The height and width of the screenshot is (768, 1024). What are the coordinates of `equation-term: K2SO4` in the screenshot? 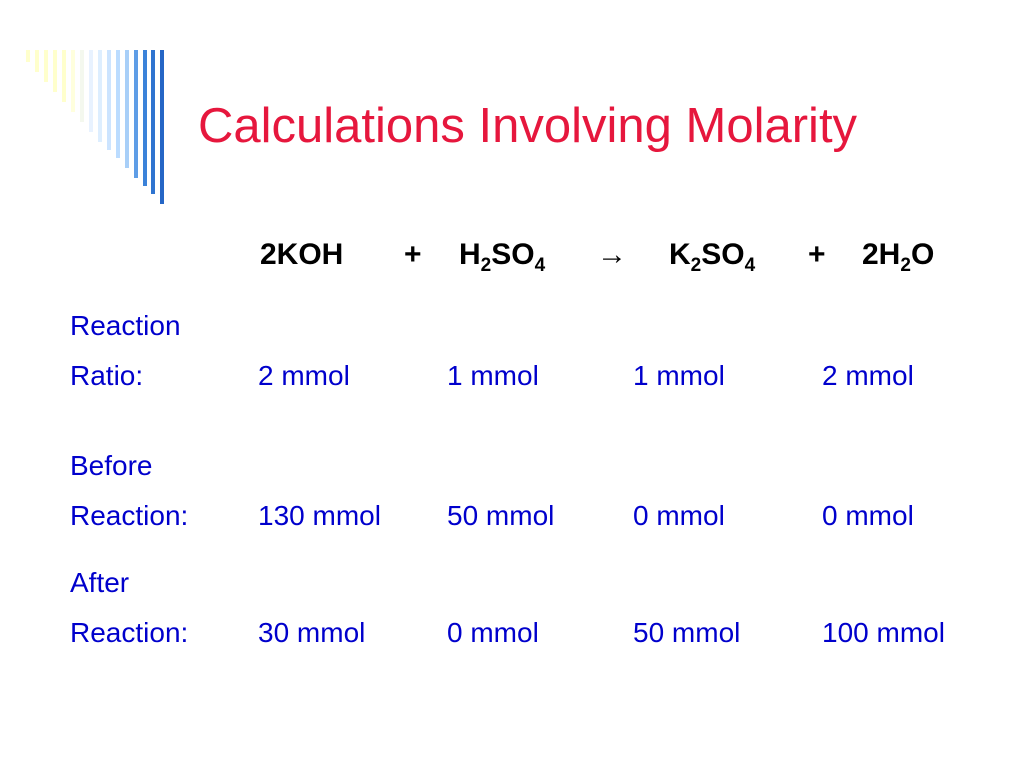 It's located at (712, 256).